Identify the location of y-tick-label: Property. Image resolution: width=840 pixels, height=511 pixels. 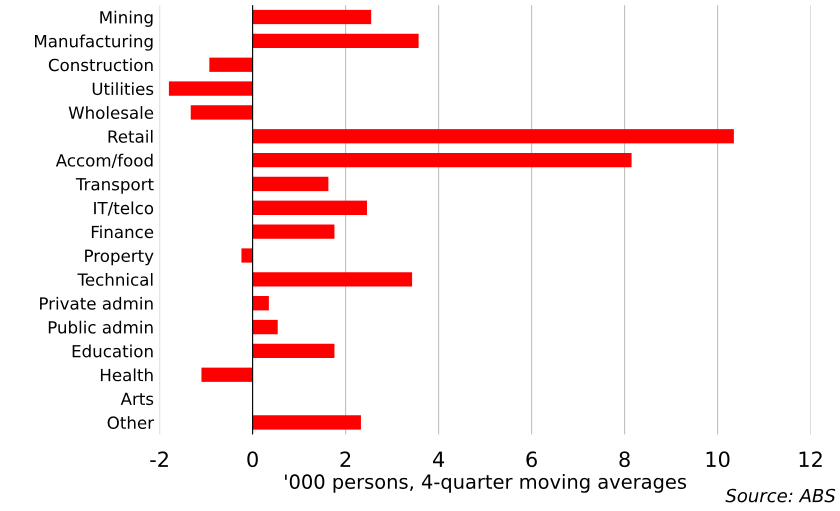
(119, 258).